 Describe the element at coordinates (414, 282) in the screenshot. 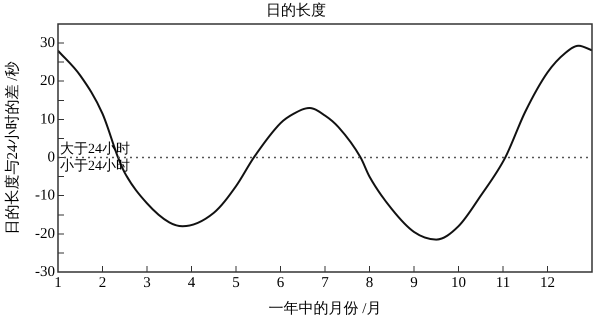

I see `x-tick-label: 9` at that location.